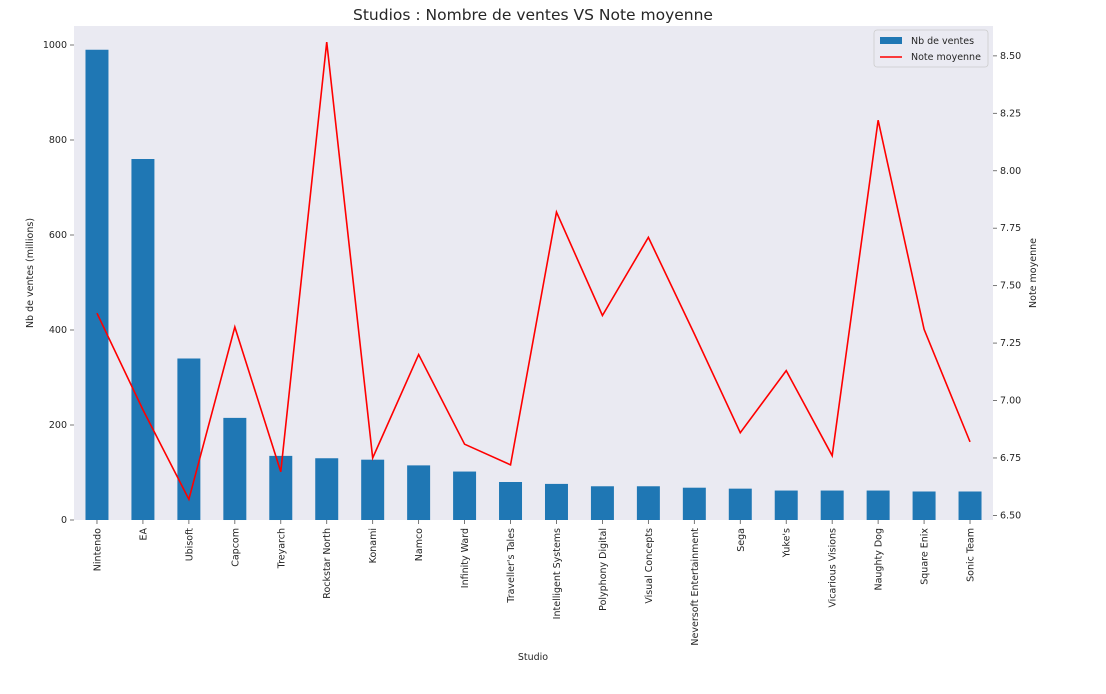 Image resolution: width=1106 pixels, height=694 pixels. I want to click on bar-treyarch, so click(281, 488).